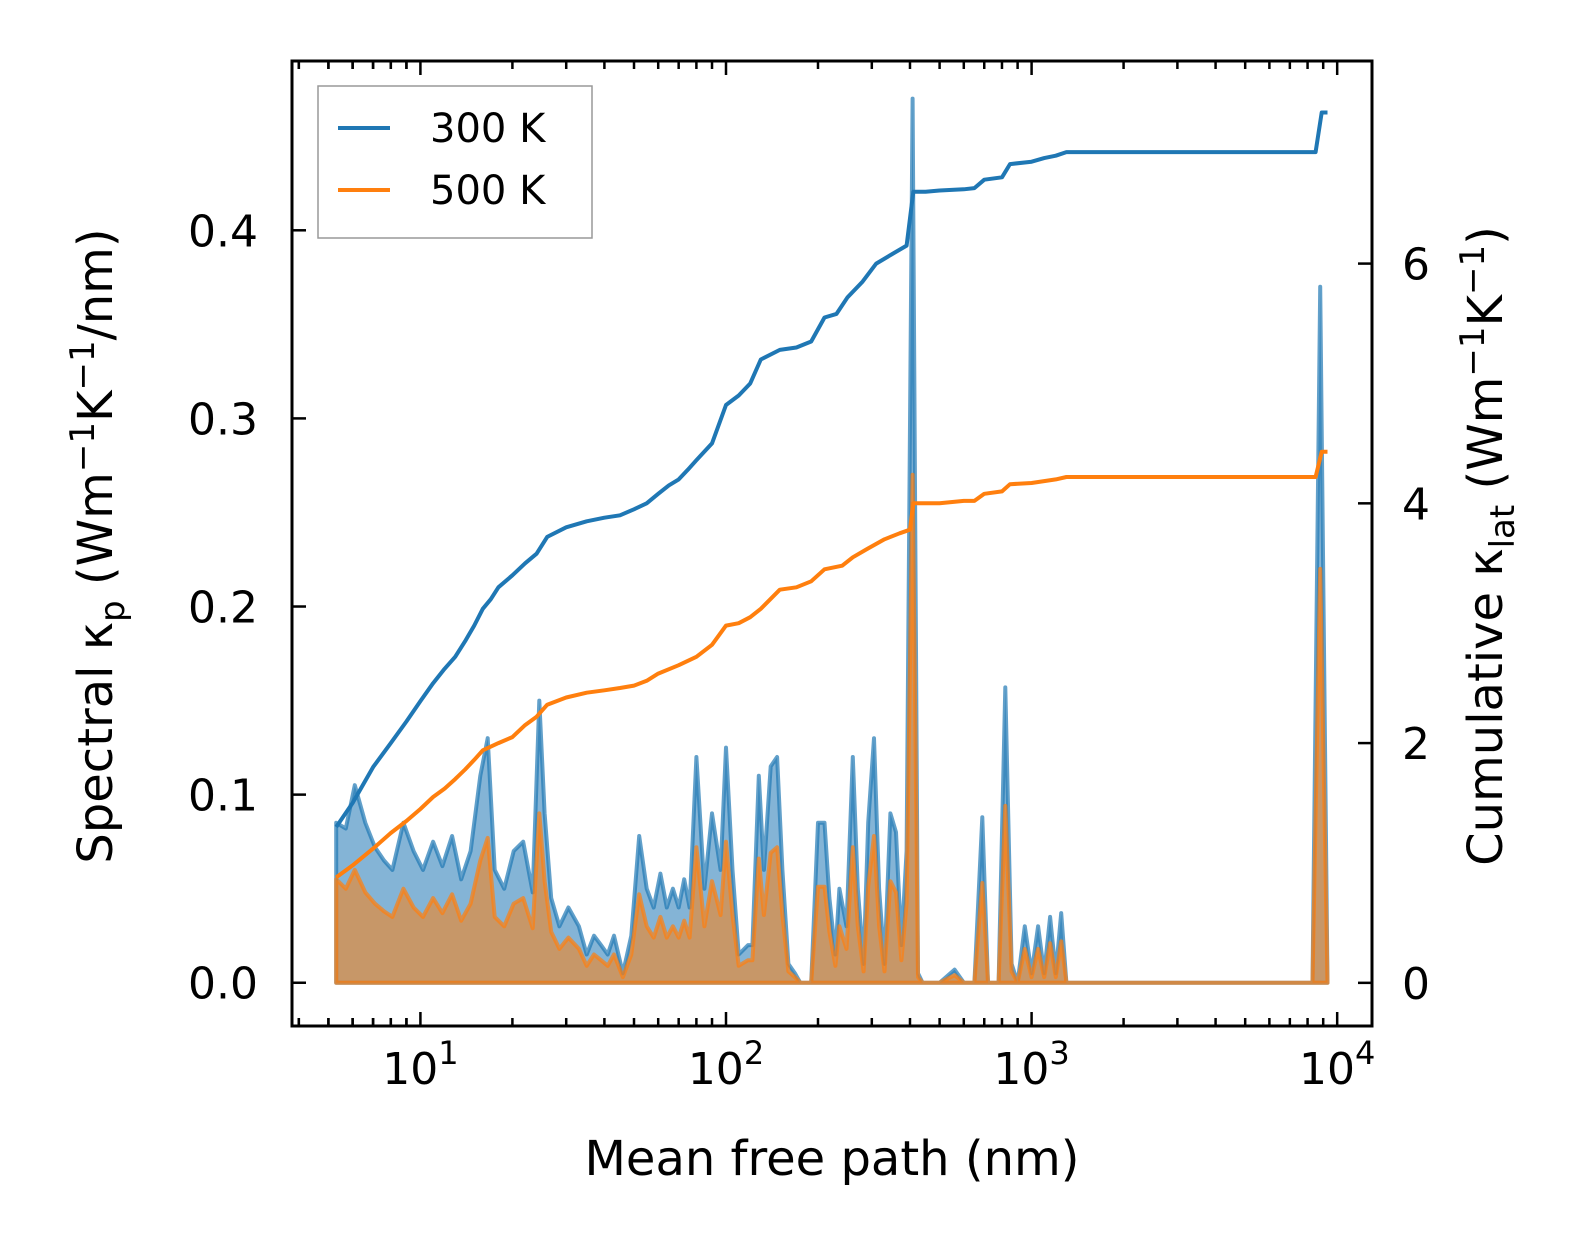 The image size is (1586, 1254). I want to click on y-left-tick-label: 0.3, so click(223, 419).